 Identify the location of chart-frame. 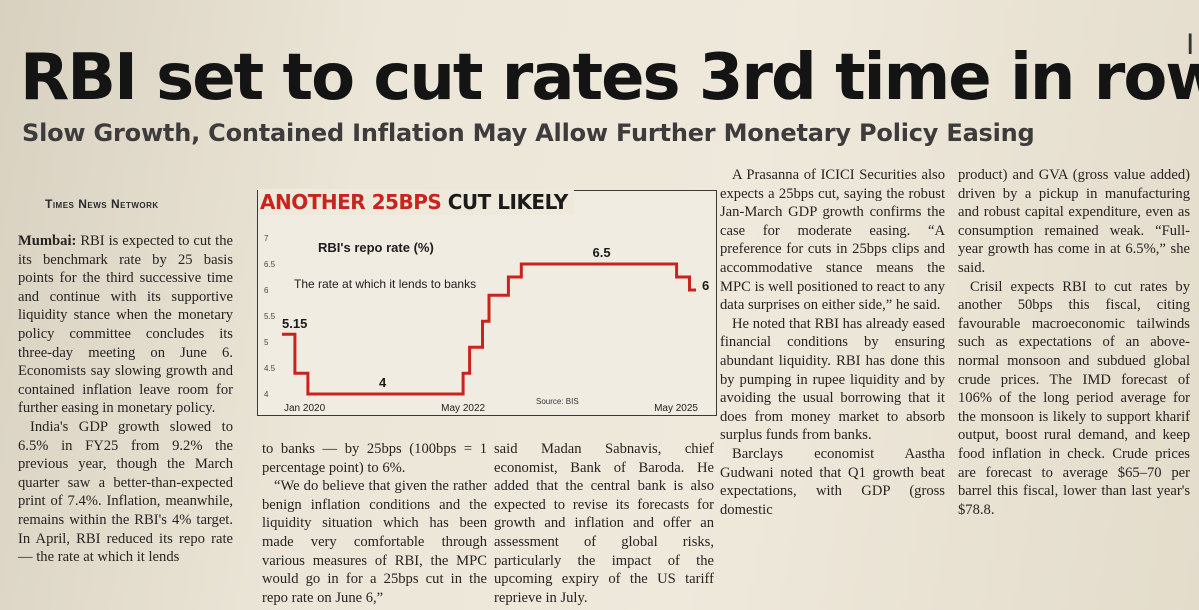
(487, 303).